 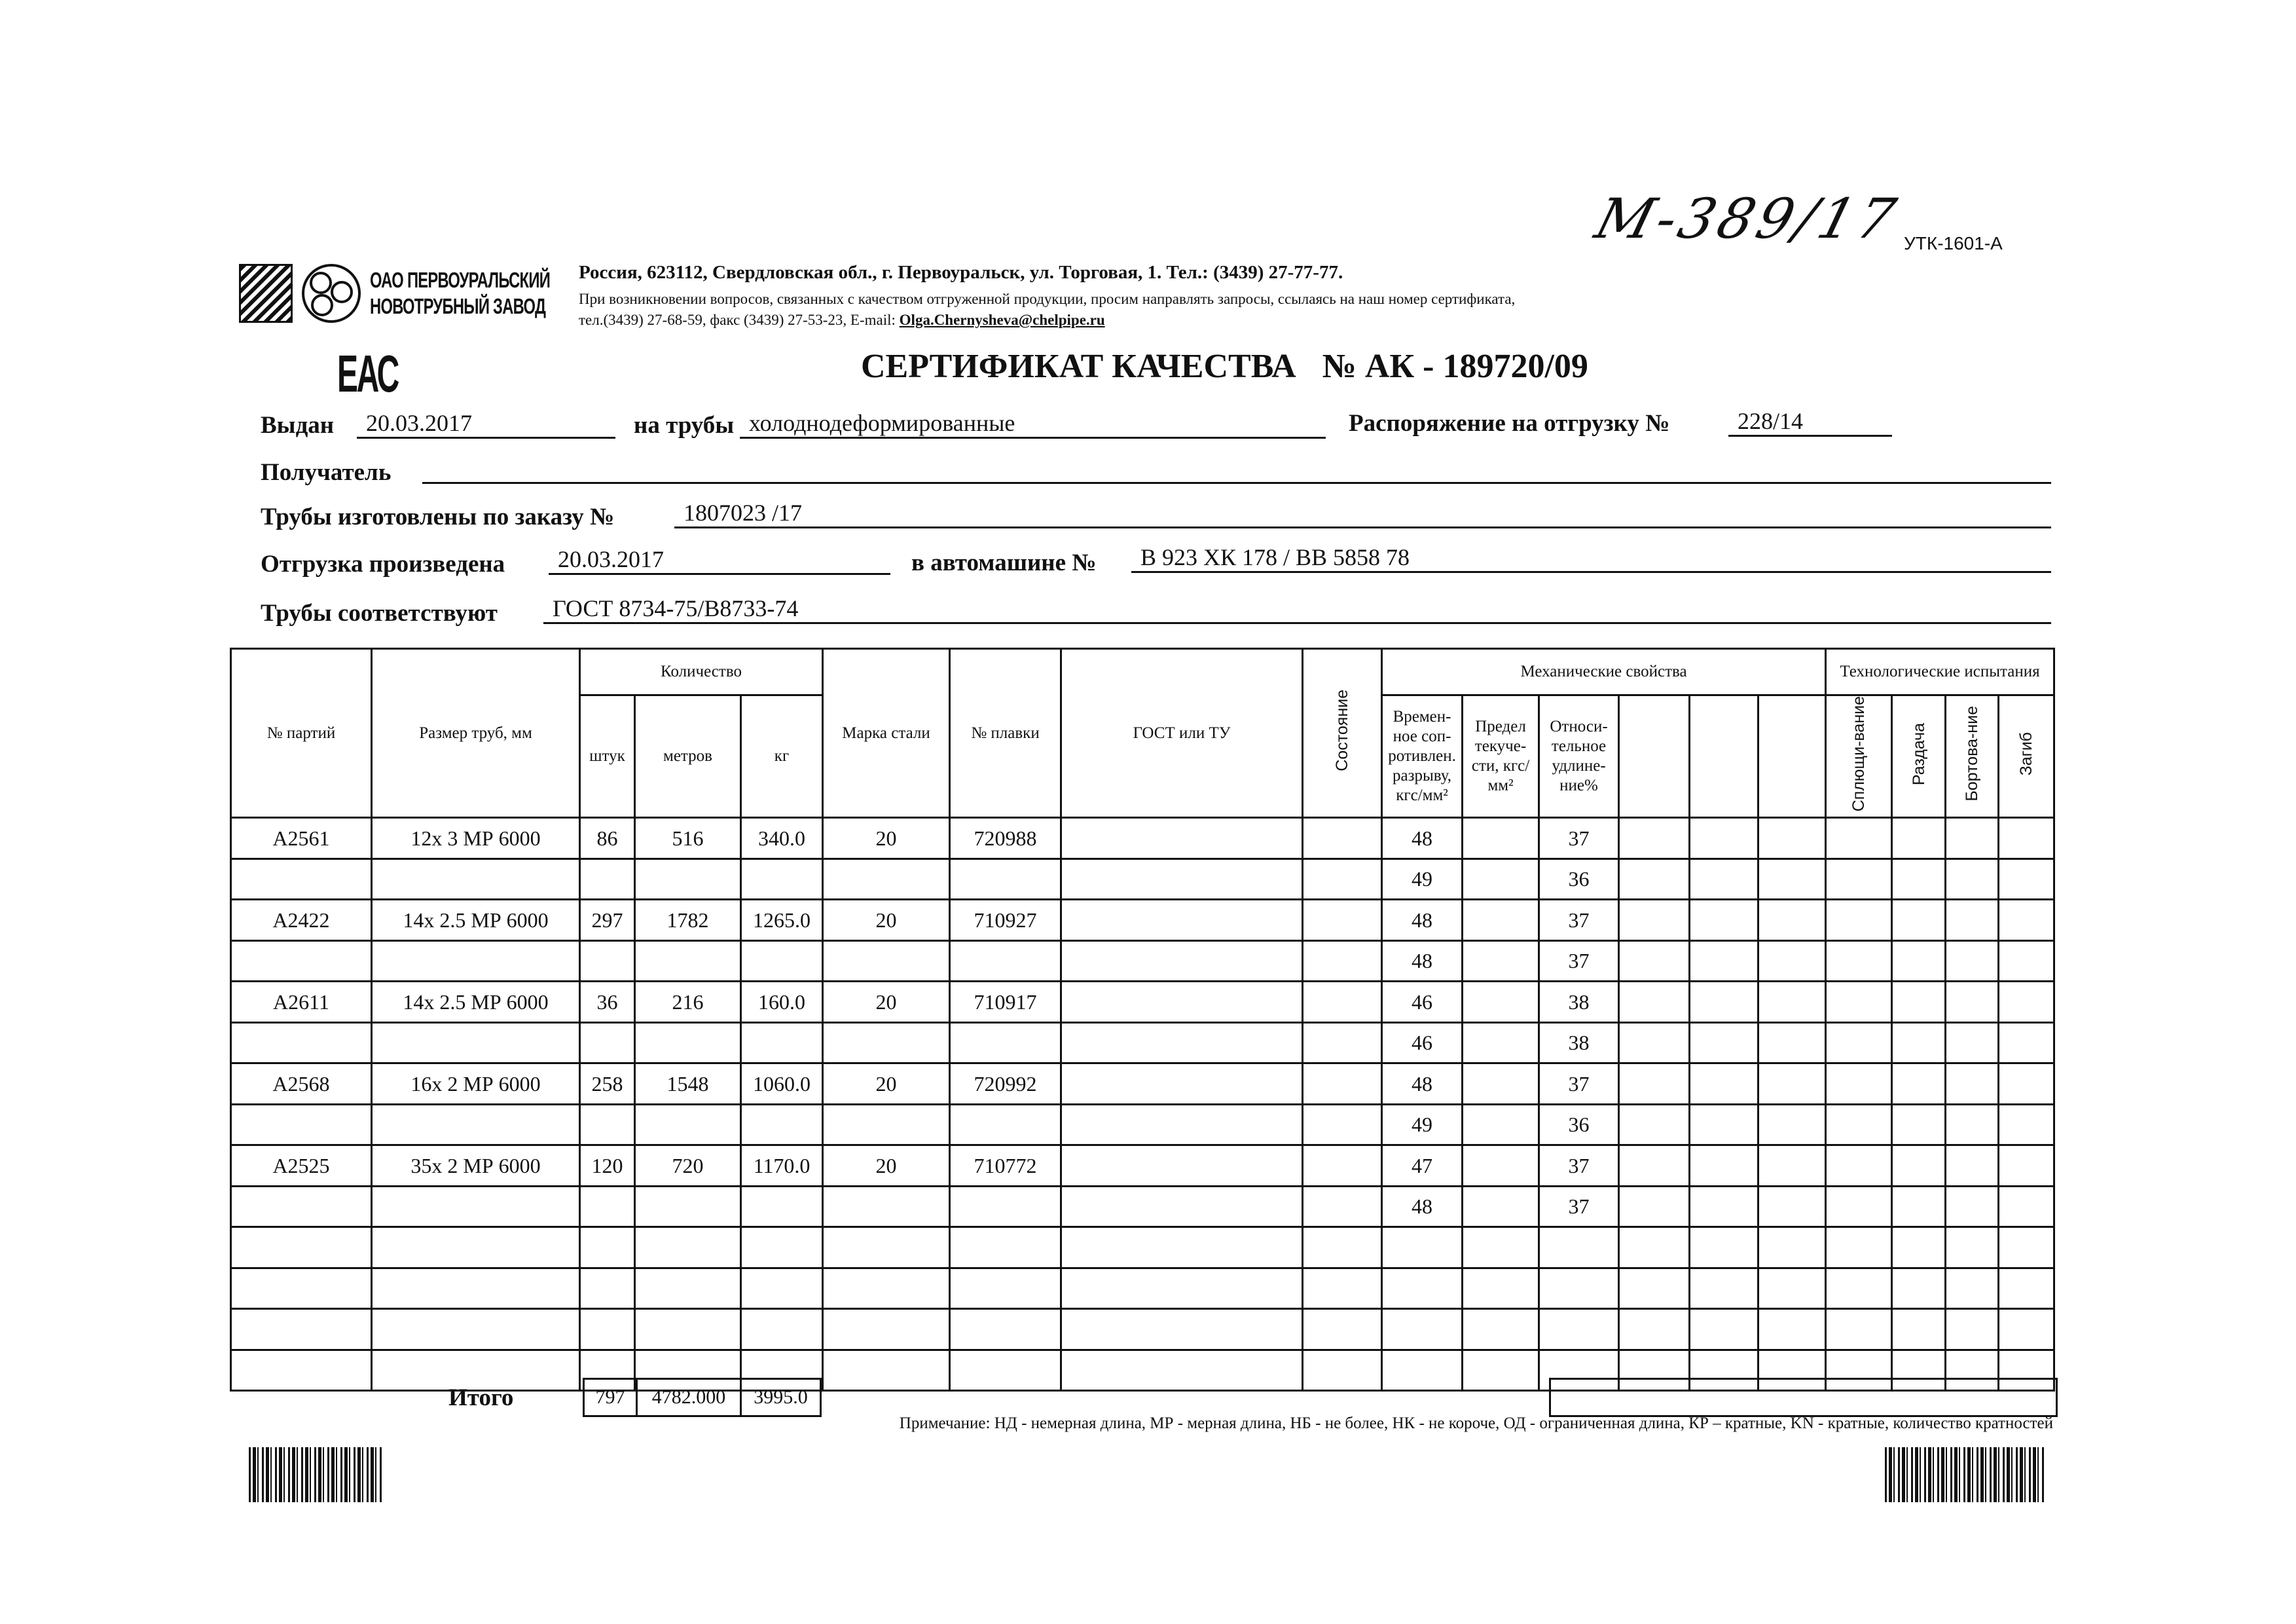 What do you see at coordinates (1579, 1288) in the screenshot?
I see `cell-elong` at bounding box center [1579, 1288].